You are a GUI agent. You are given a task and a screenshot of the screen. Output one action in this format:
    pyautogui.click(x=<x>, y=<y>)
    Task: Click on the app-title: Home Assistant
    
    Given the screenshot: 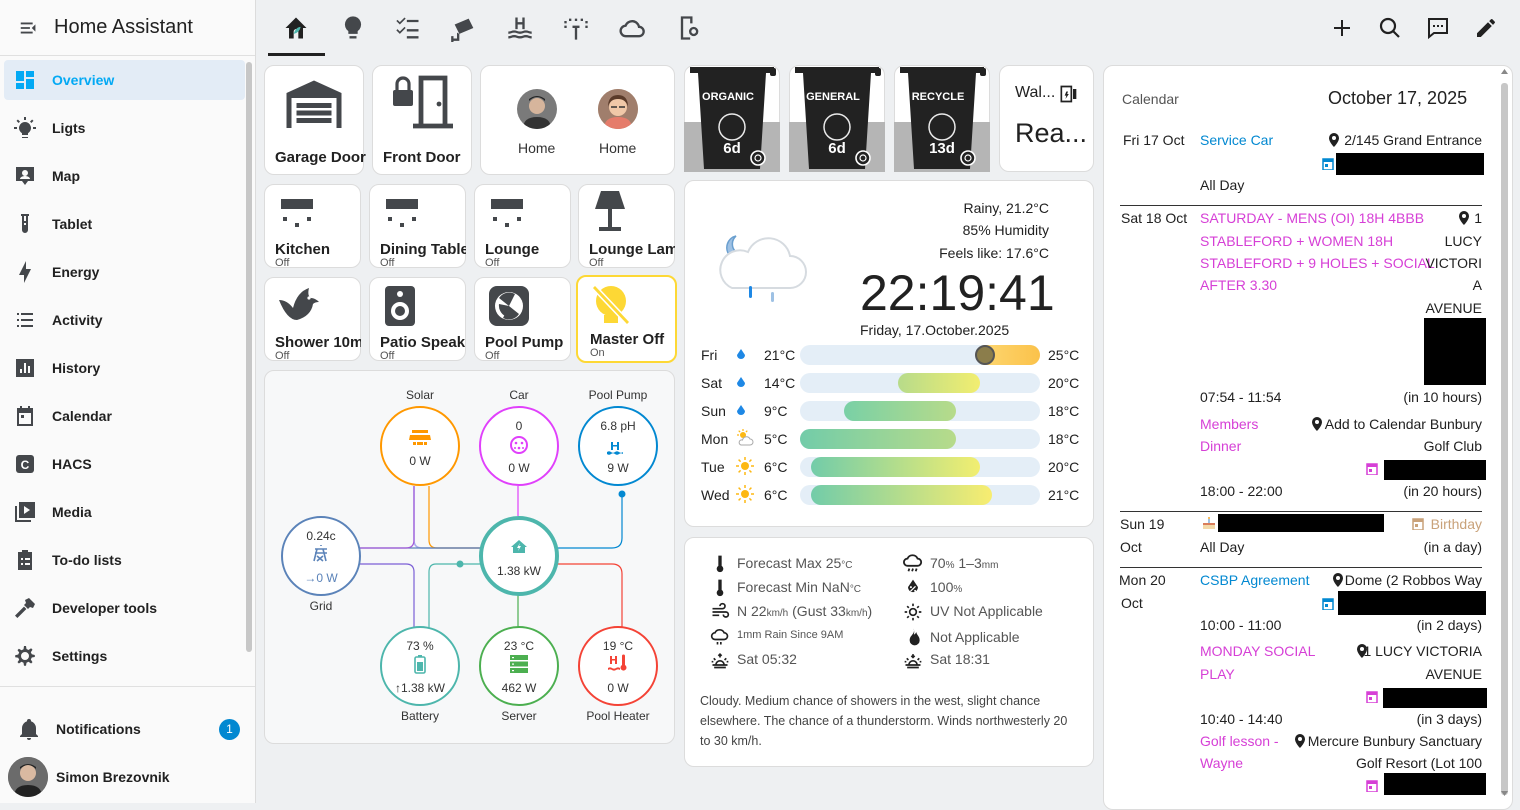 What is the action you would take?
    pyautogui.click(x=123, y=27)
    